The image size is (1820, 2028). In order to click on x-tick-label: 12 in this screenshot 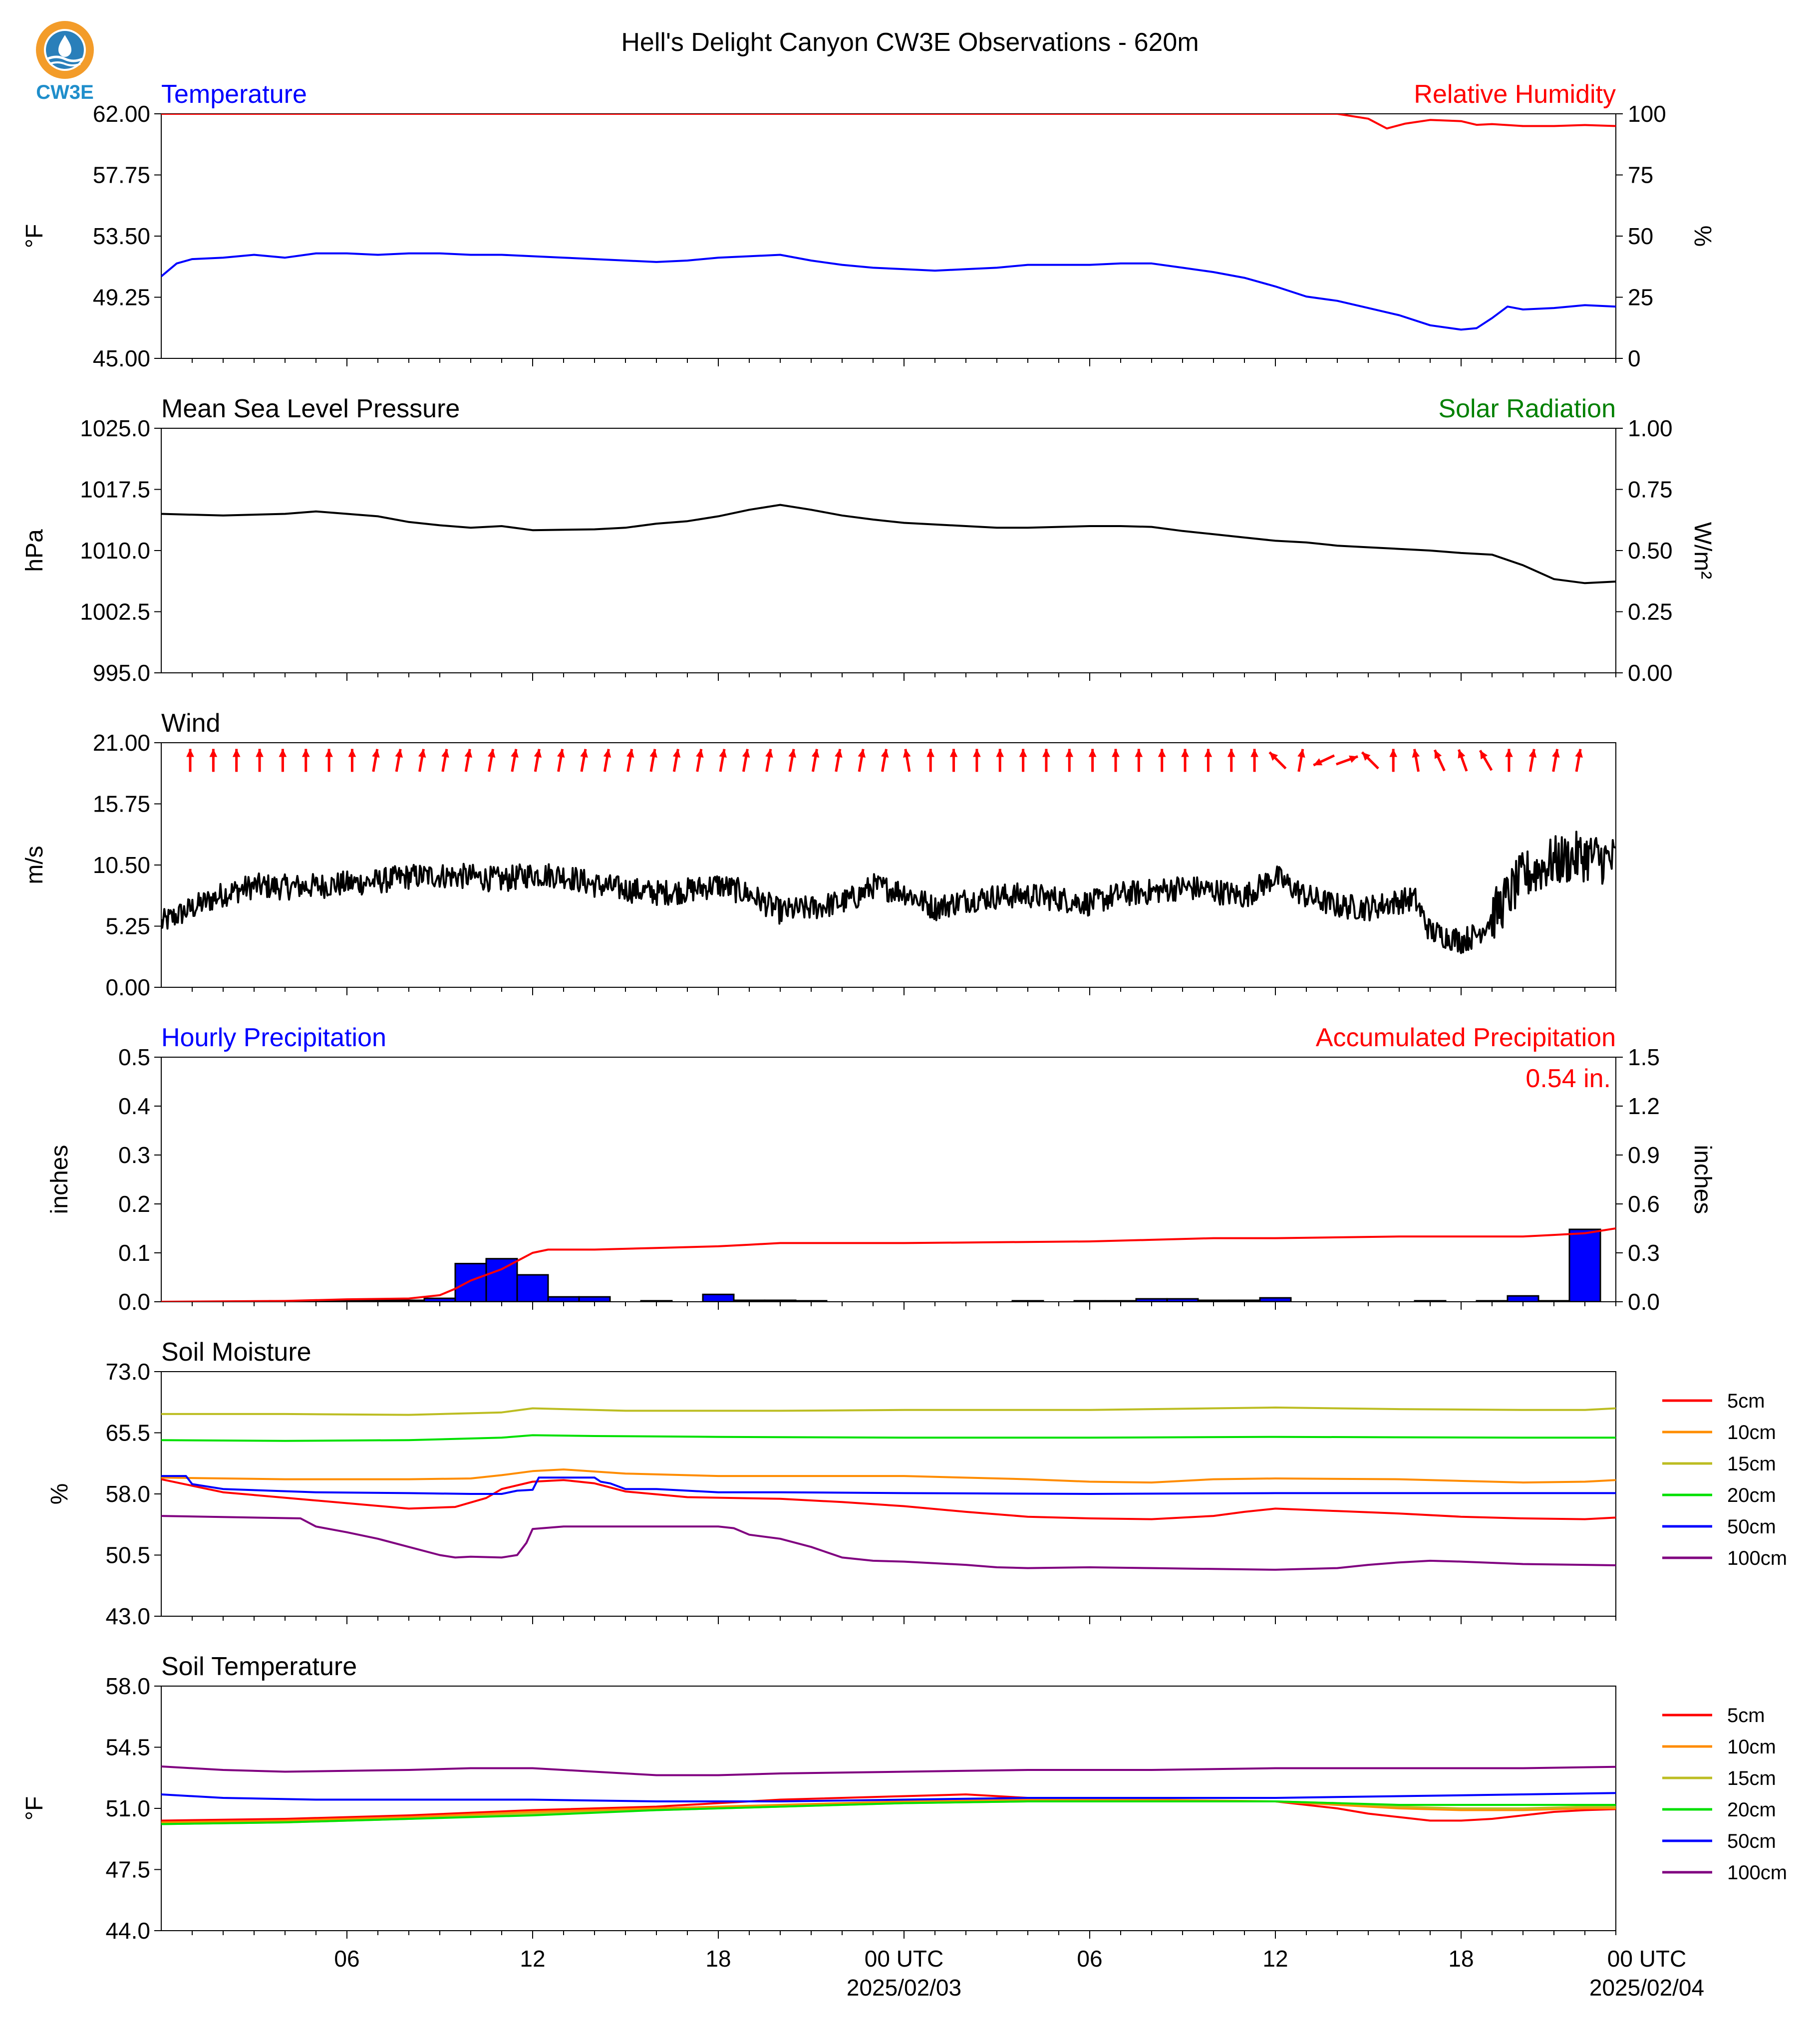, I will do `click(1275, 1959)`.